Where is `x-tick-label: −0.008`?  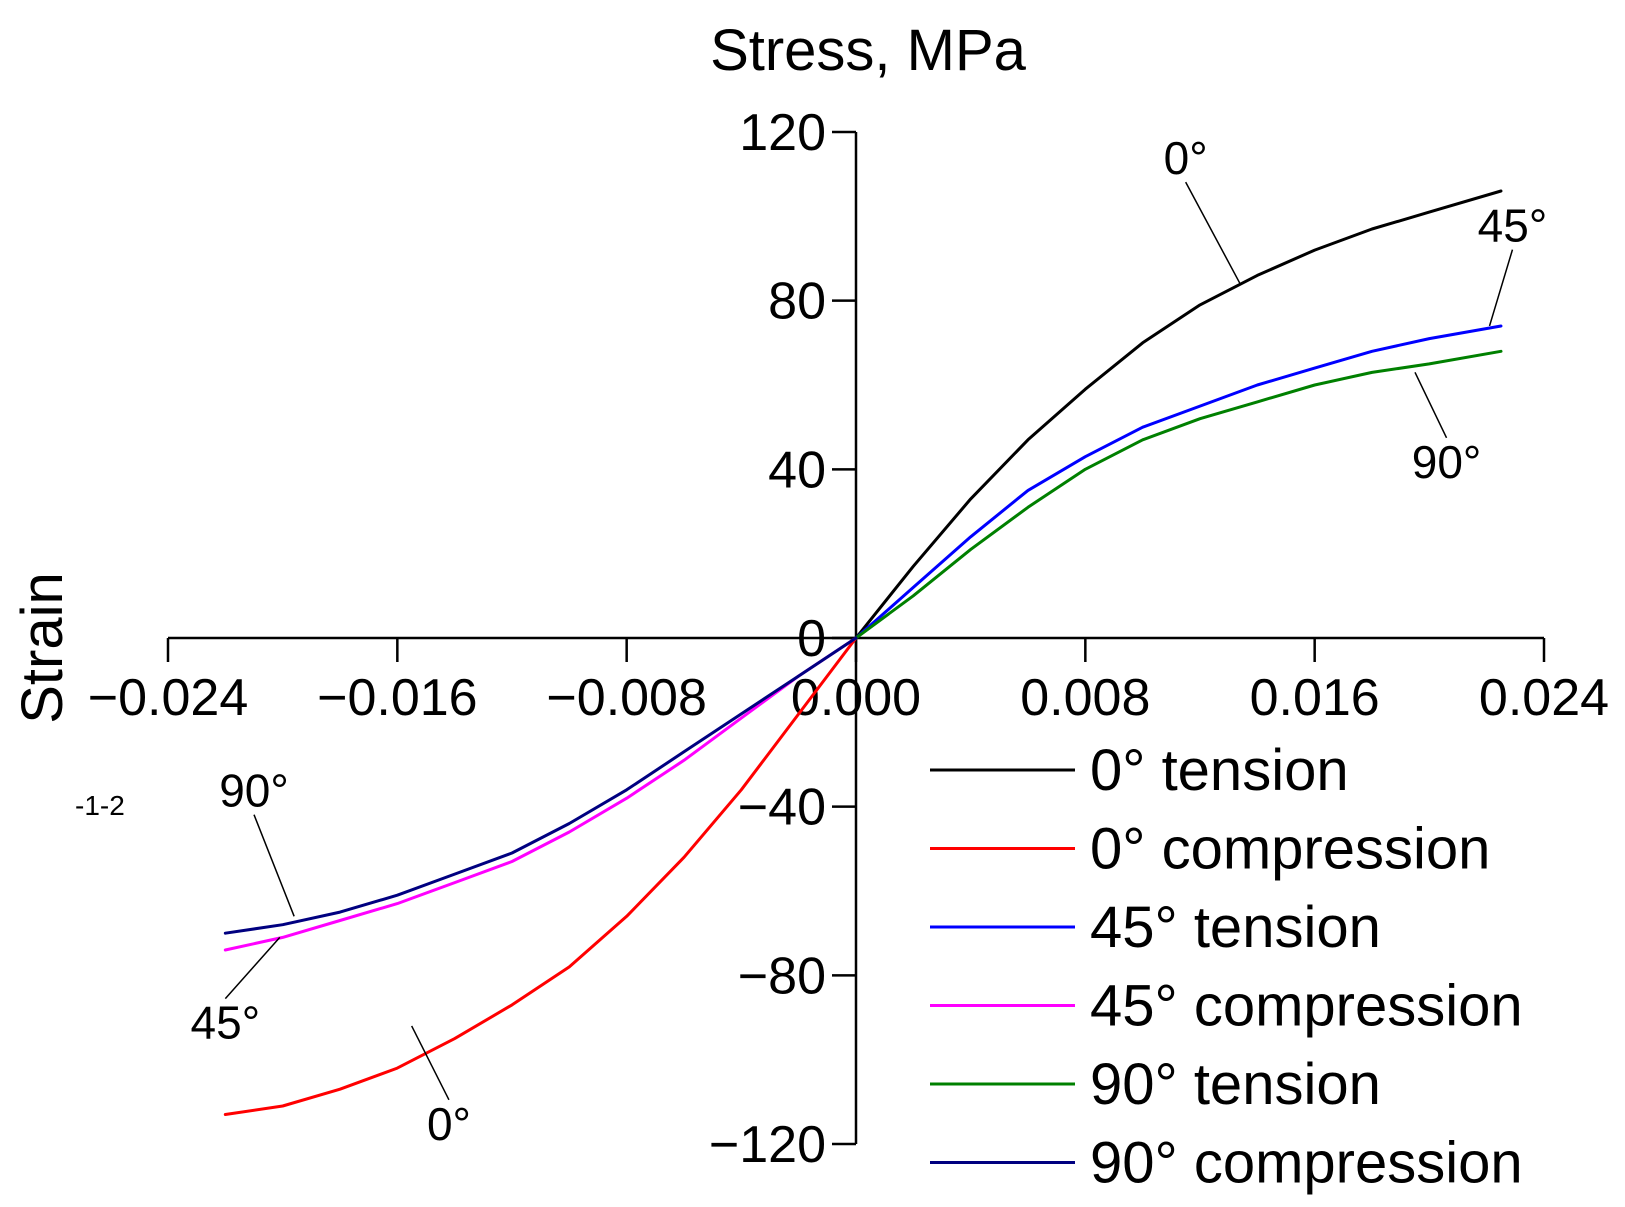 x-tick-label: −0.008 is located at coordinates (626, 698).